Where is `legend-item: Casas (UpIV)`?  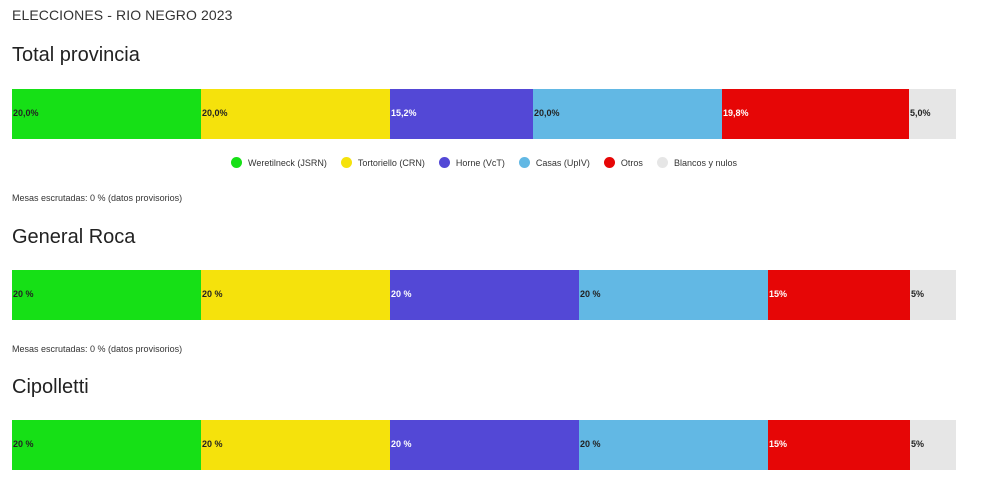 legend-item: Casas (UpIV) is located at coordinates (554, 162).